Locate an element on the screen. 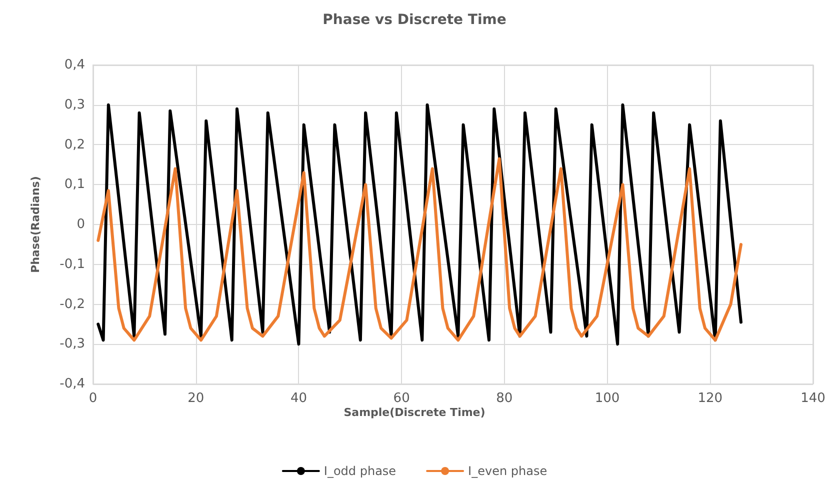  y-tick-label: 0 is located at coordinates (80, 224).